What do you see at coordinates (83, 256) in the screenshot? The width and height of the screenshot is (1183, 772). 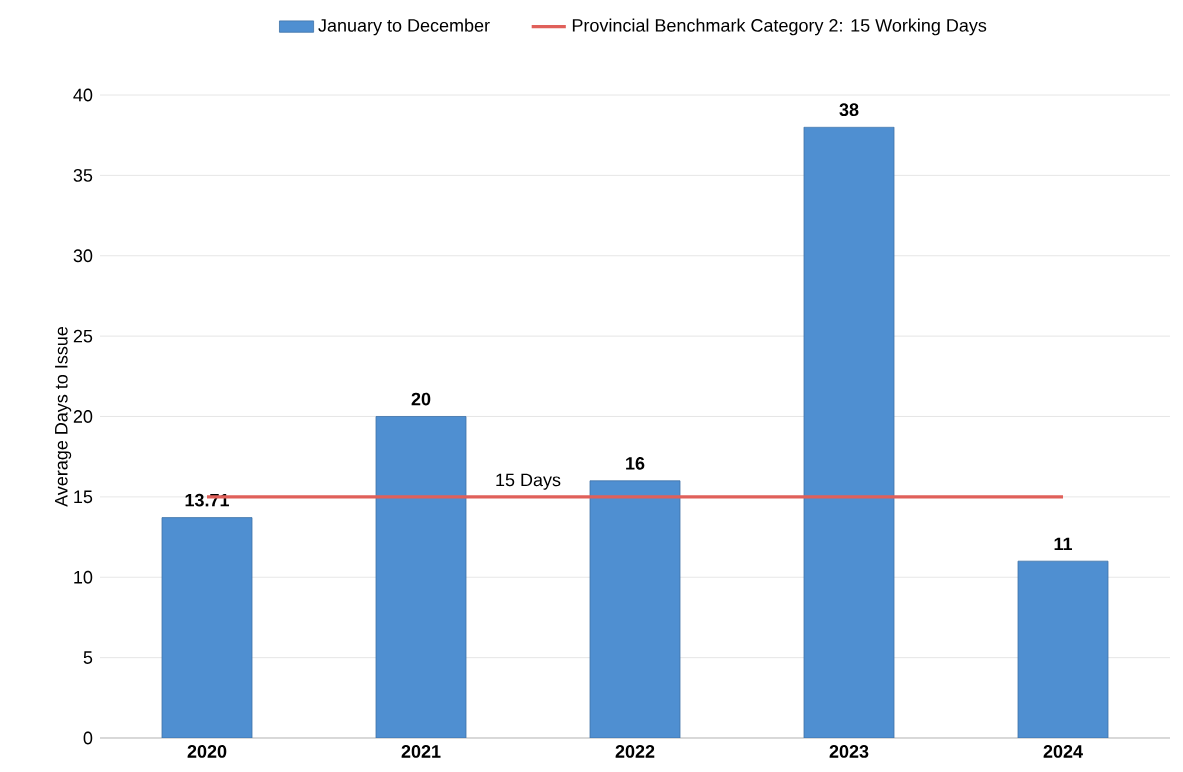 I see `y-tick-label: 30` at bounding box center [83, 256].